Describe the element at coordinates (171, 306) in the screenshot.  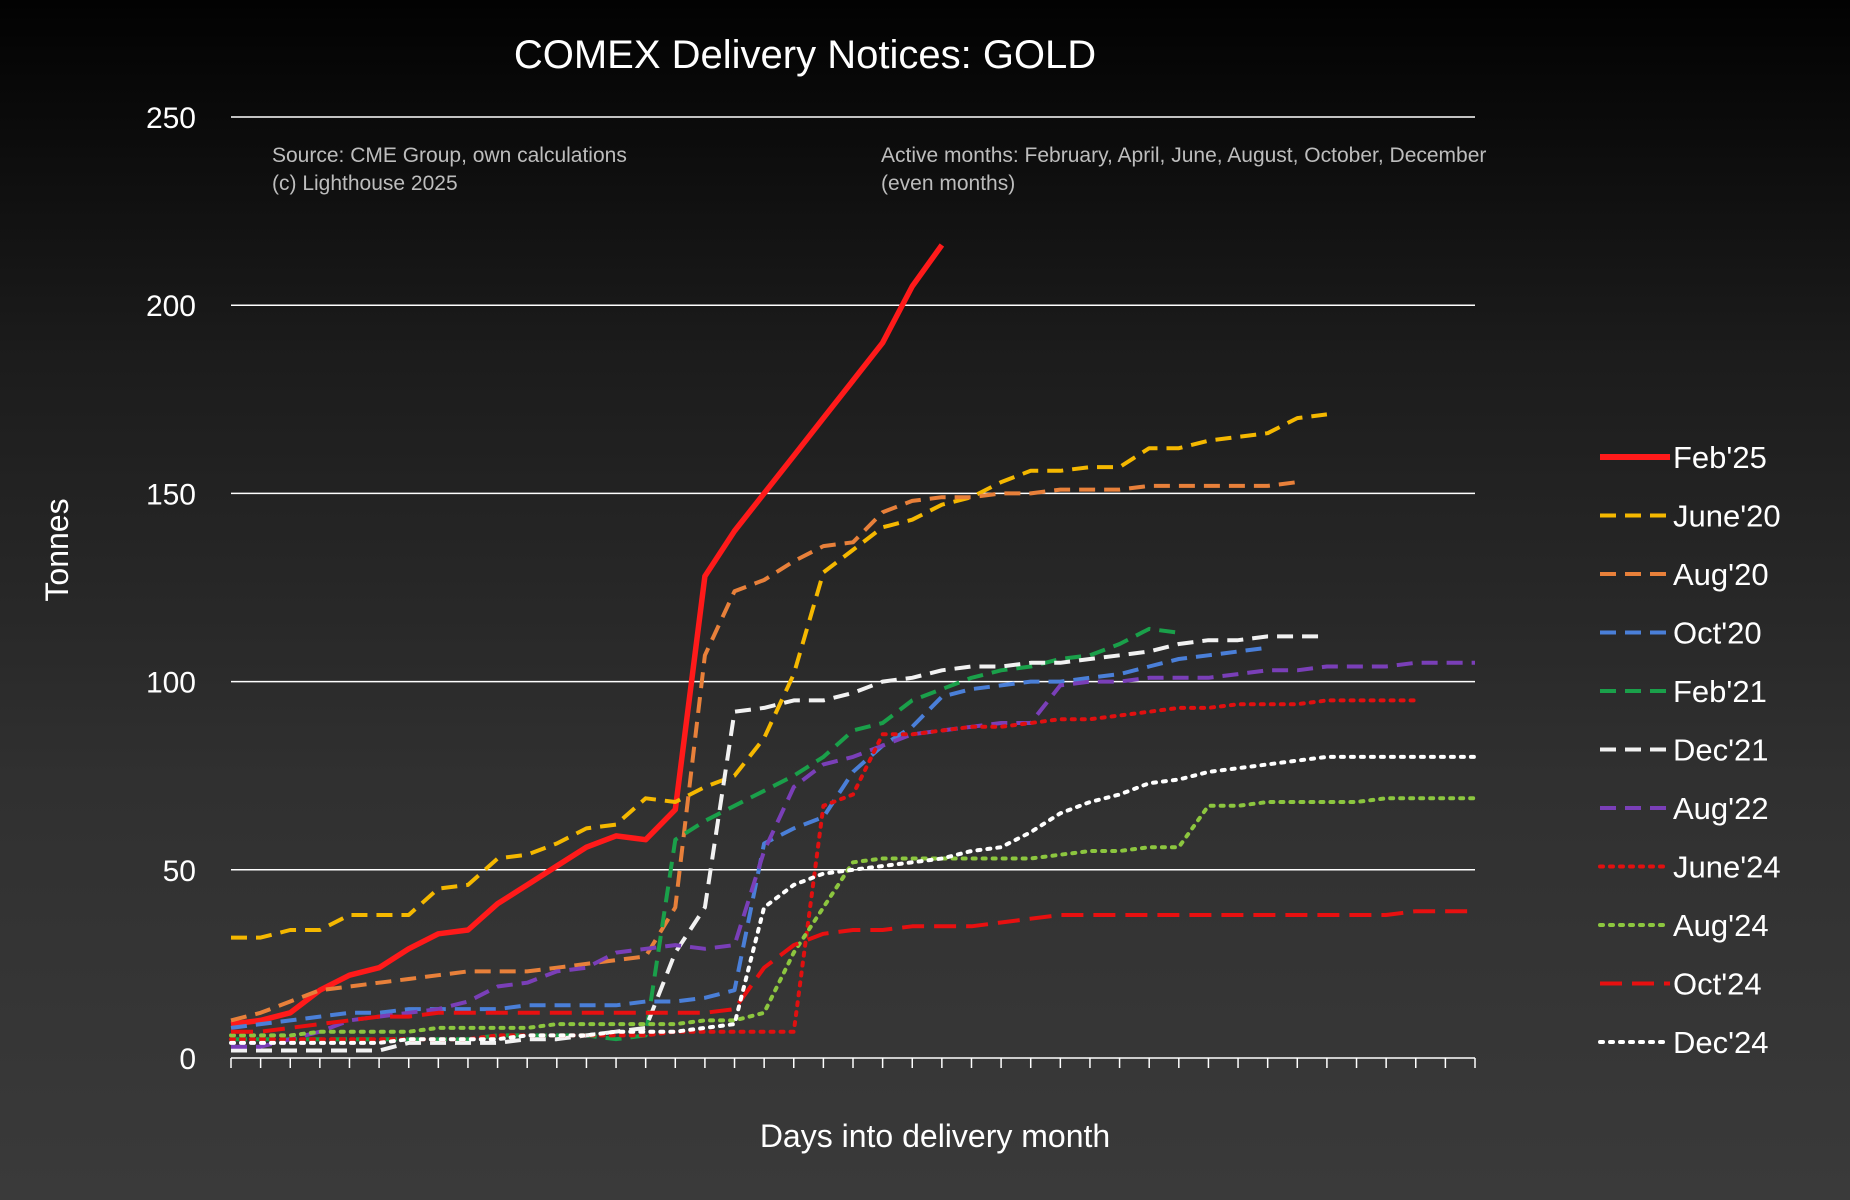
I see `y-tick-label: 200` at that location.